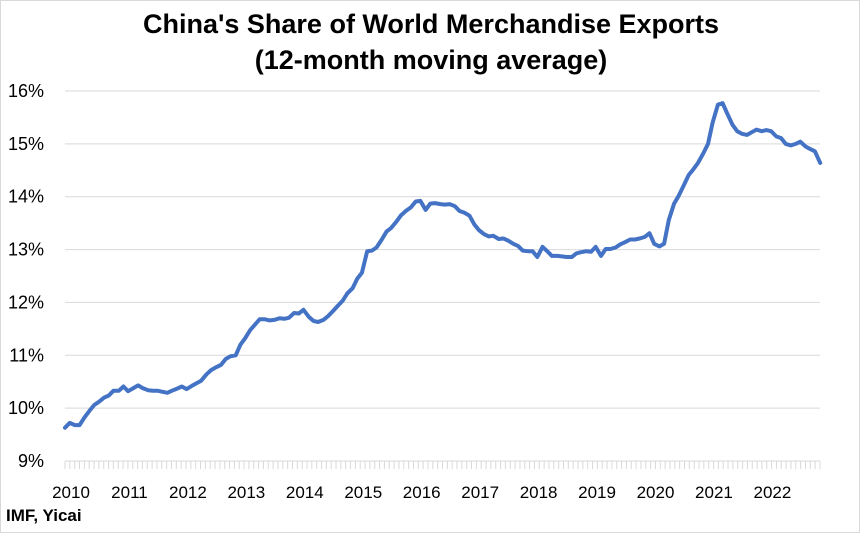  I want to click on x-tick-label: 2010, so click(71, 492).